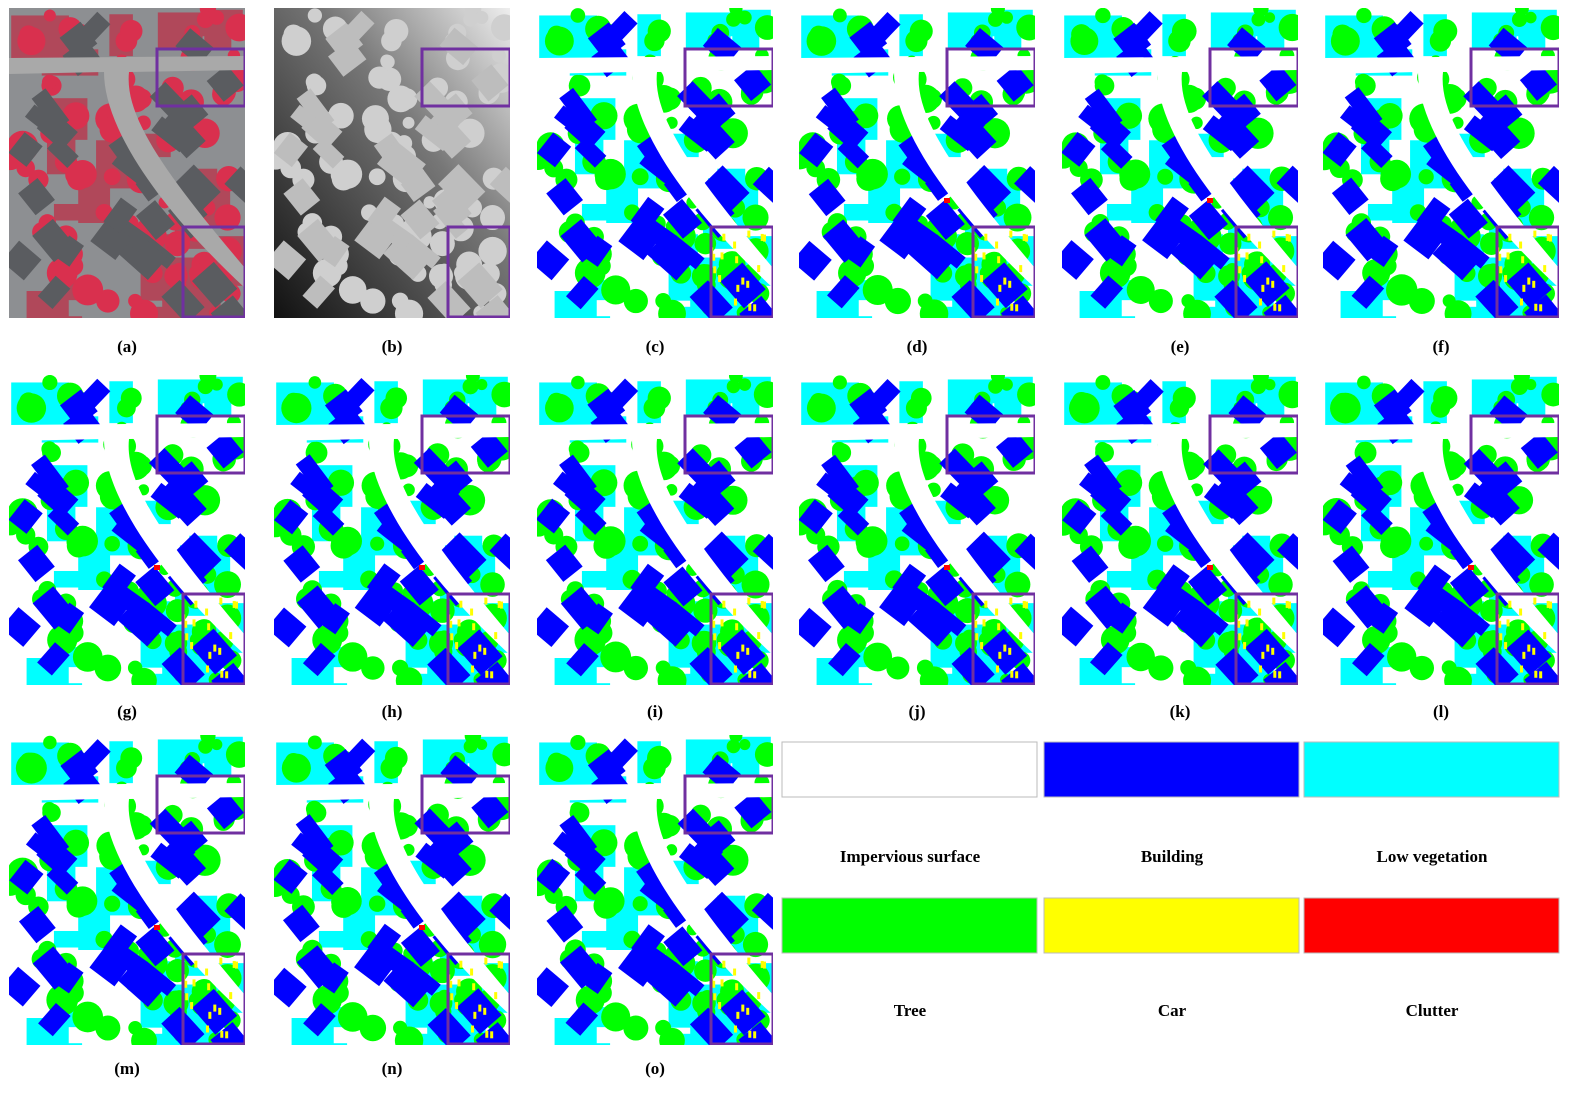  Describe the element at coordinates (1433, 856) in the screenshot. I see `legend-label: Low vegetation` at that location.